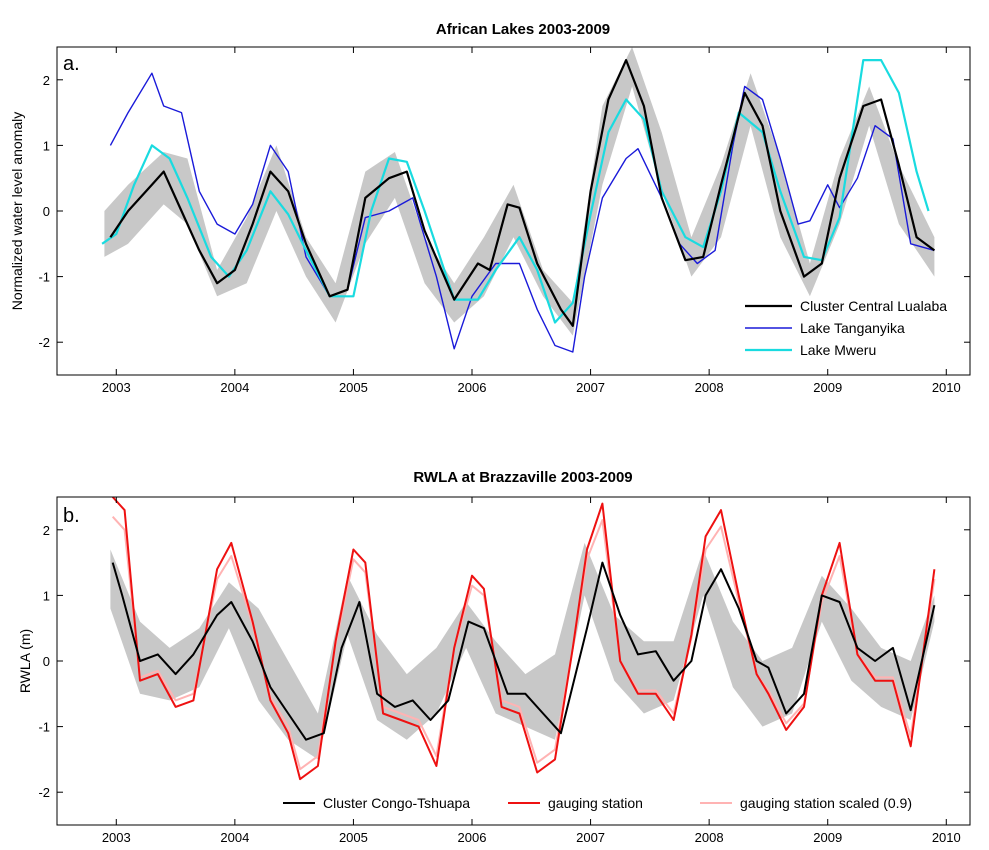 The height and width of the screenshot is (850, 989). I want to click on legend-a-label-2: Lake Tanganyika, so click(852, 328).